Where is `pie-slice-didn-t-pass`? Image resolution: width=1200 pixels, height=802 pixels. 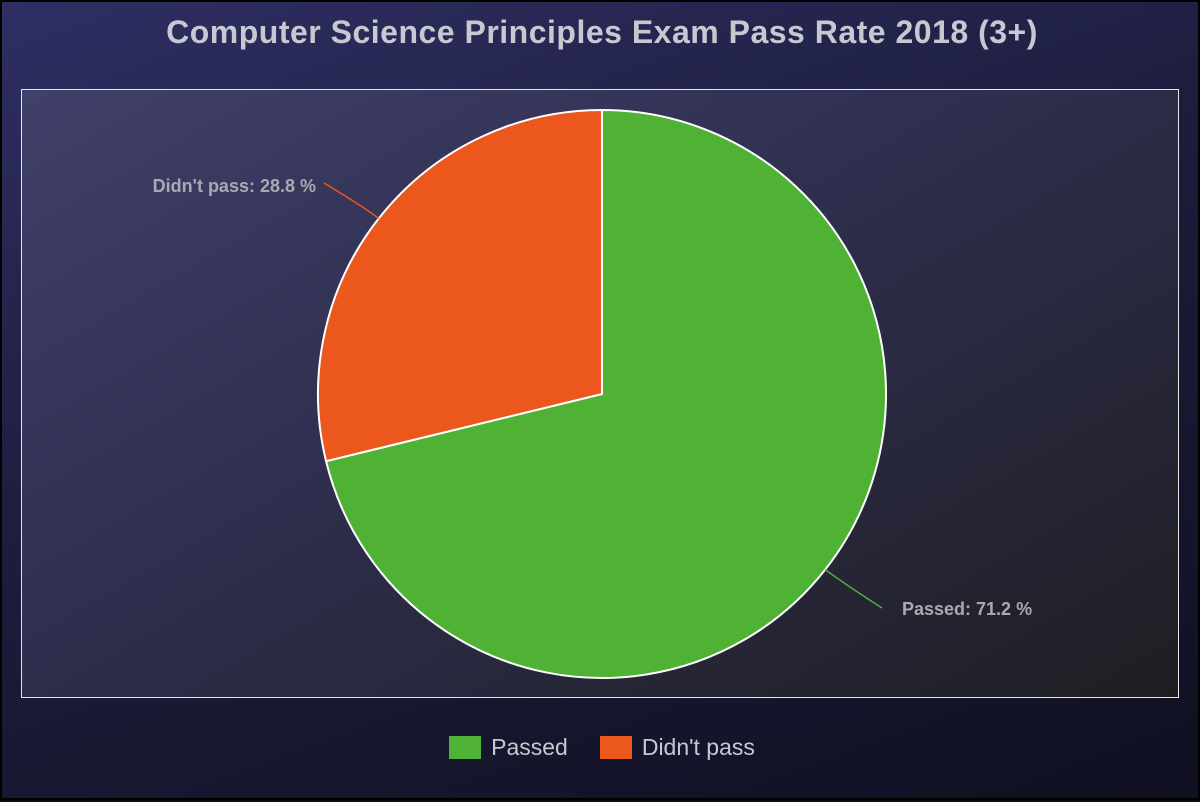 pie-slice-didn-t-pass is located at coordinates (460, 285).